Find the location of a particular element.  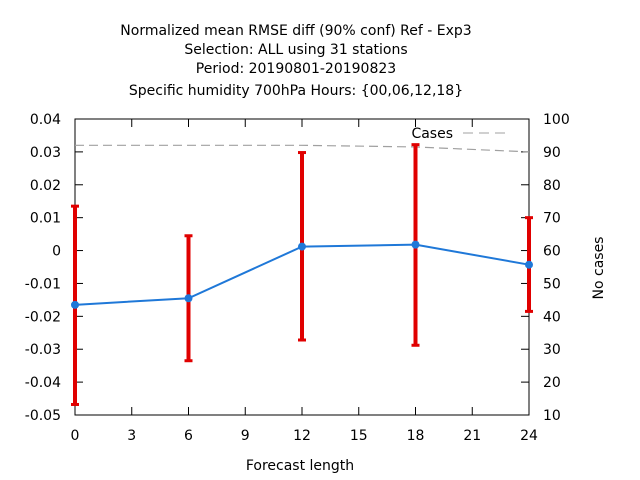

y2-tick-label: 40 is located at coordinates (552, 317).